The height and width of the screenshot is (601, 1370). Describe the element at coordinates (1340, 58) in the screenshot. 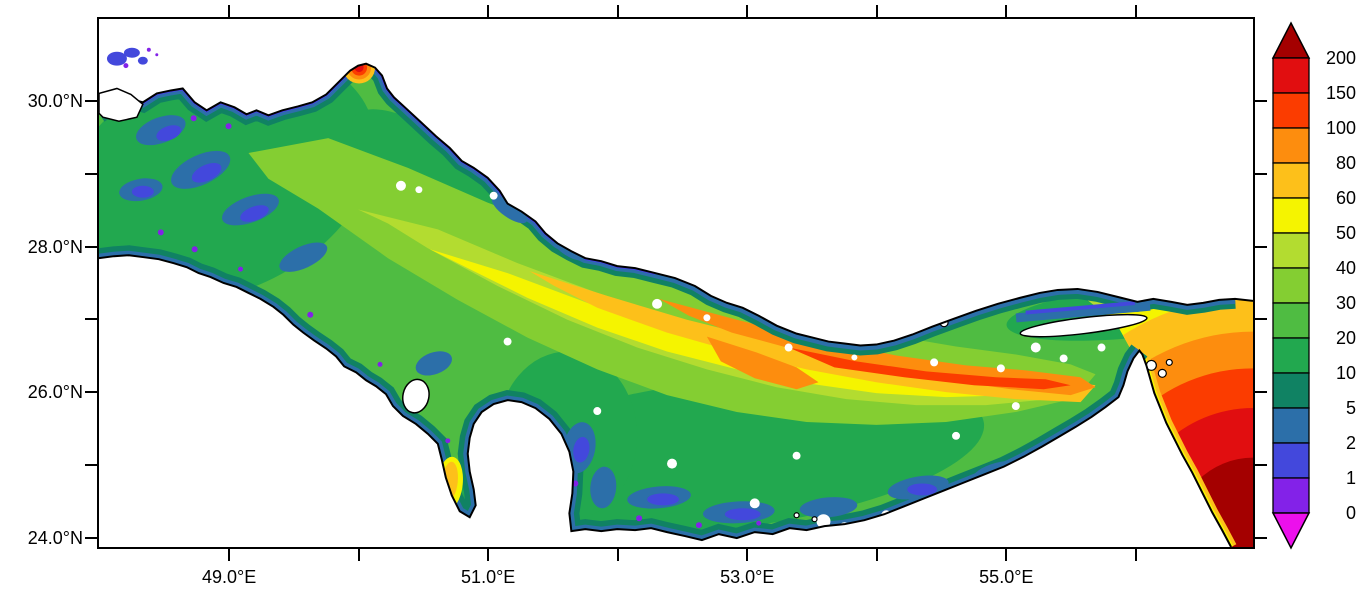

I see `colorbar-tick-label: 200` at that location.